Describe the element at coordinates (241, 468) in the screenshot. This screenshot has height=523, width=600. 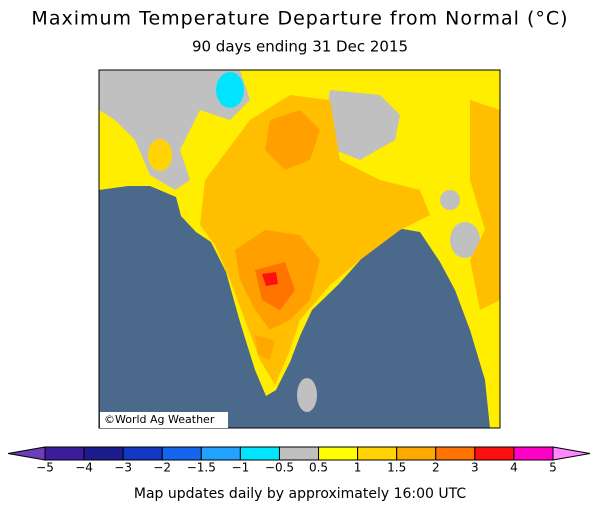
I see `legend-label: −1` at that location.